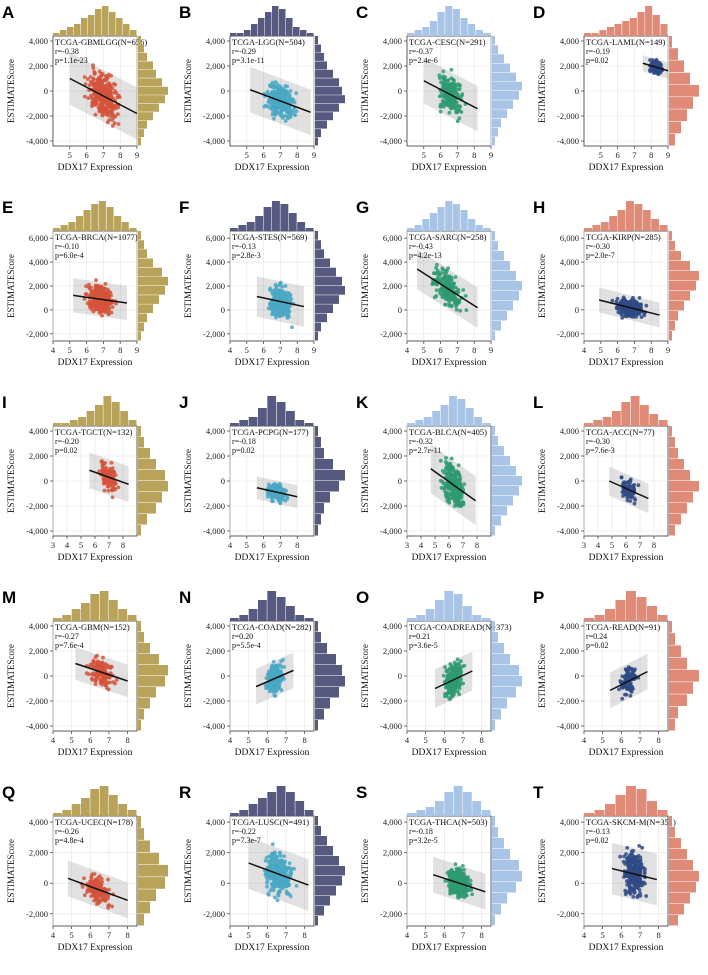  What do you see at coordinates (447, 42) in the screenshot?
I see `panel-title: TCGA-CESC(N=291)` at bounding box center [447, 42].